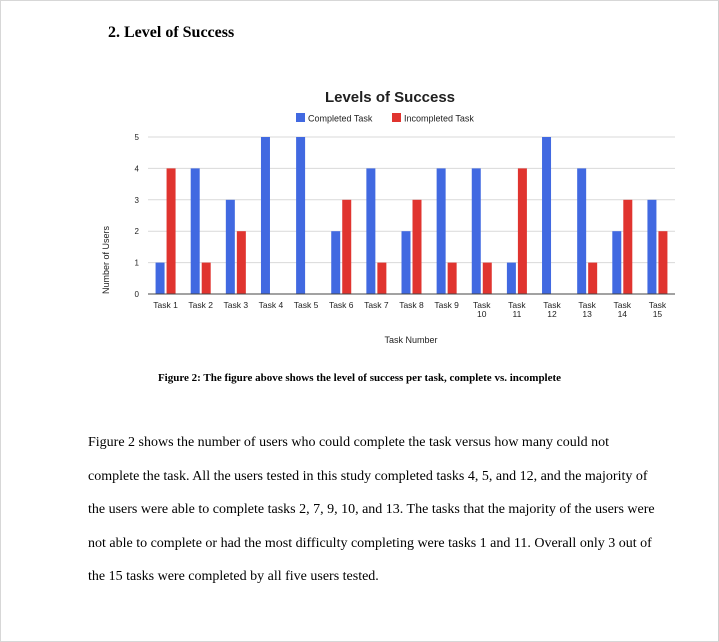 The image size is (719, 642). I want to click on grid-lines, so click(411, 200).